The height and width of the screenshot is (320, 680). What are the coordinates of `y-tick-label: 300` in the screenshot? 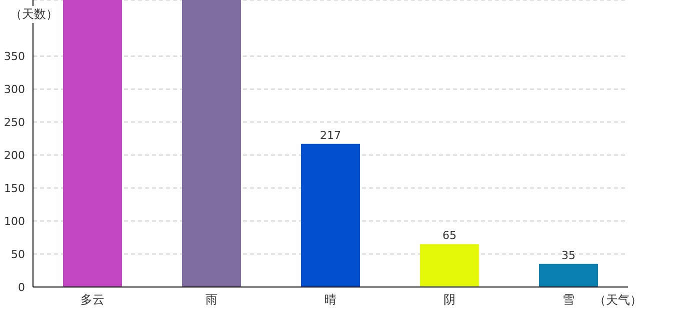 It's located at (14, 89).